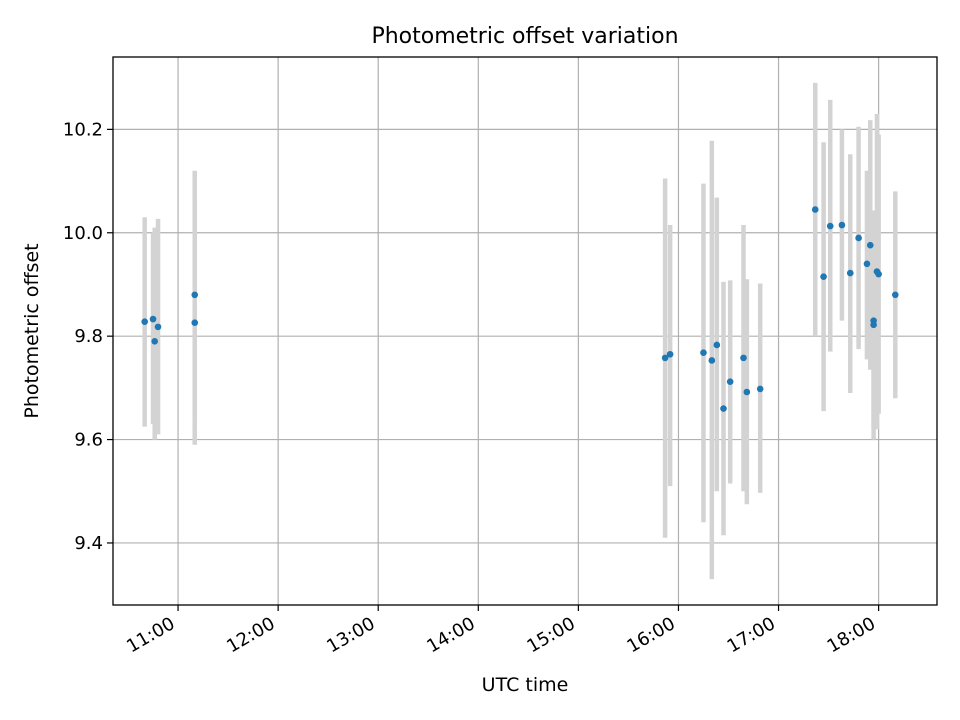 Image resolution: width=960 pixels, height=720 pixels. I want to click on y-tick-label: 10.0, so click(83, 233).